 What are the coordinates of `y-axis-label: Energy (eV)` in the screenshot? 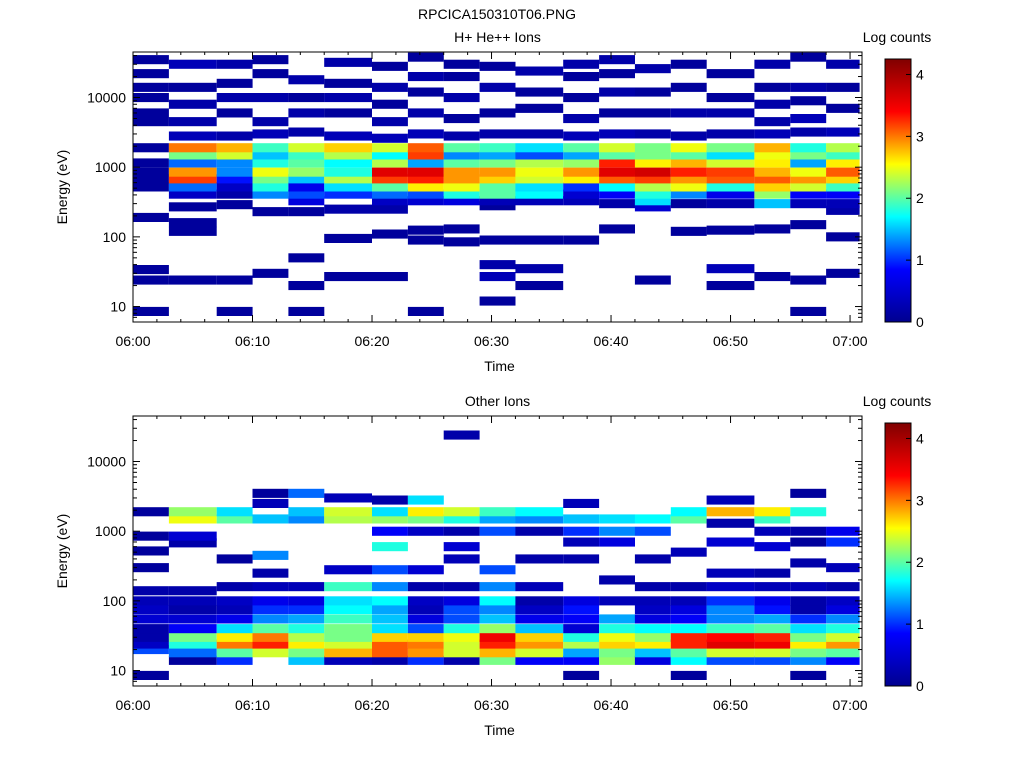 It's located at (62, 187).